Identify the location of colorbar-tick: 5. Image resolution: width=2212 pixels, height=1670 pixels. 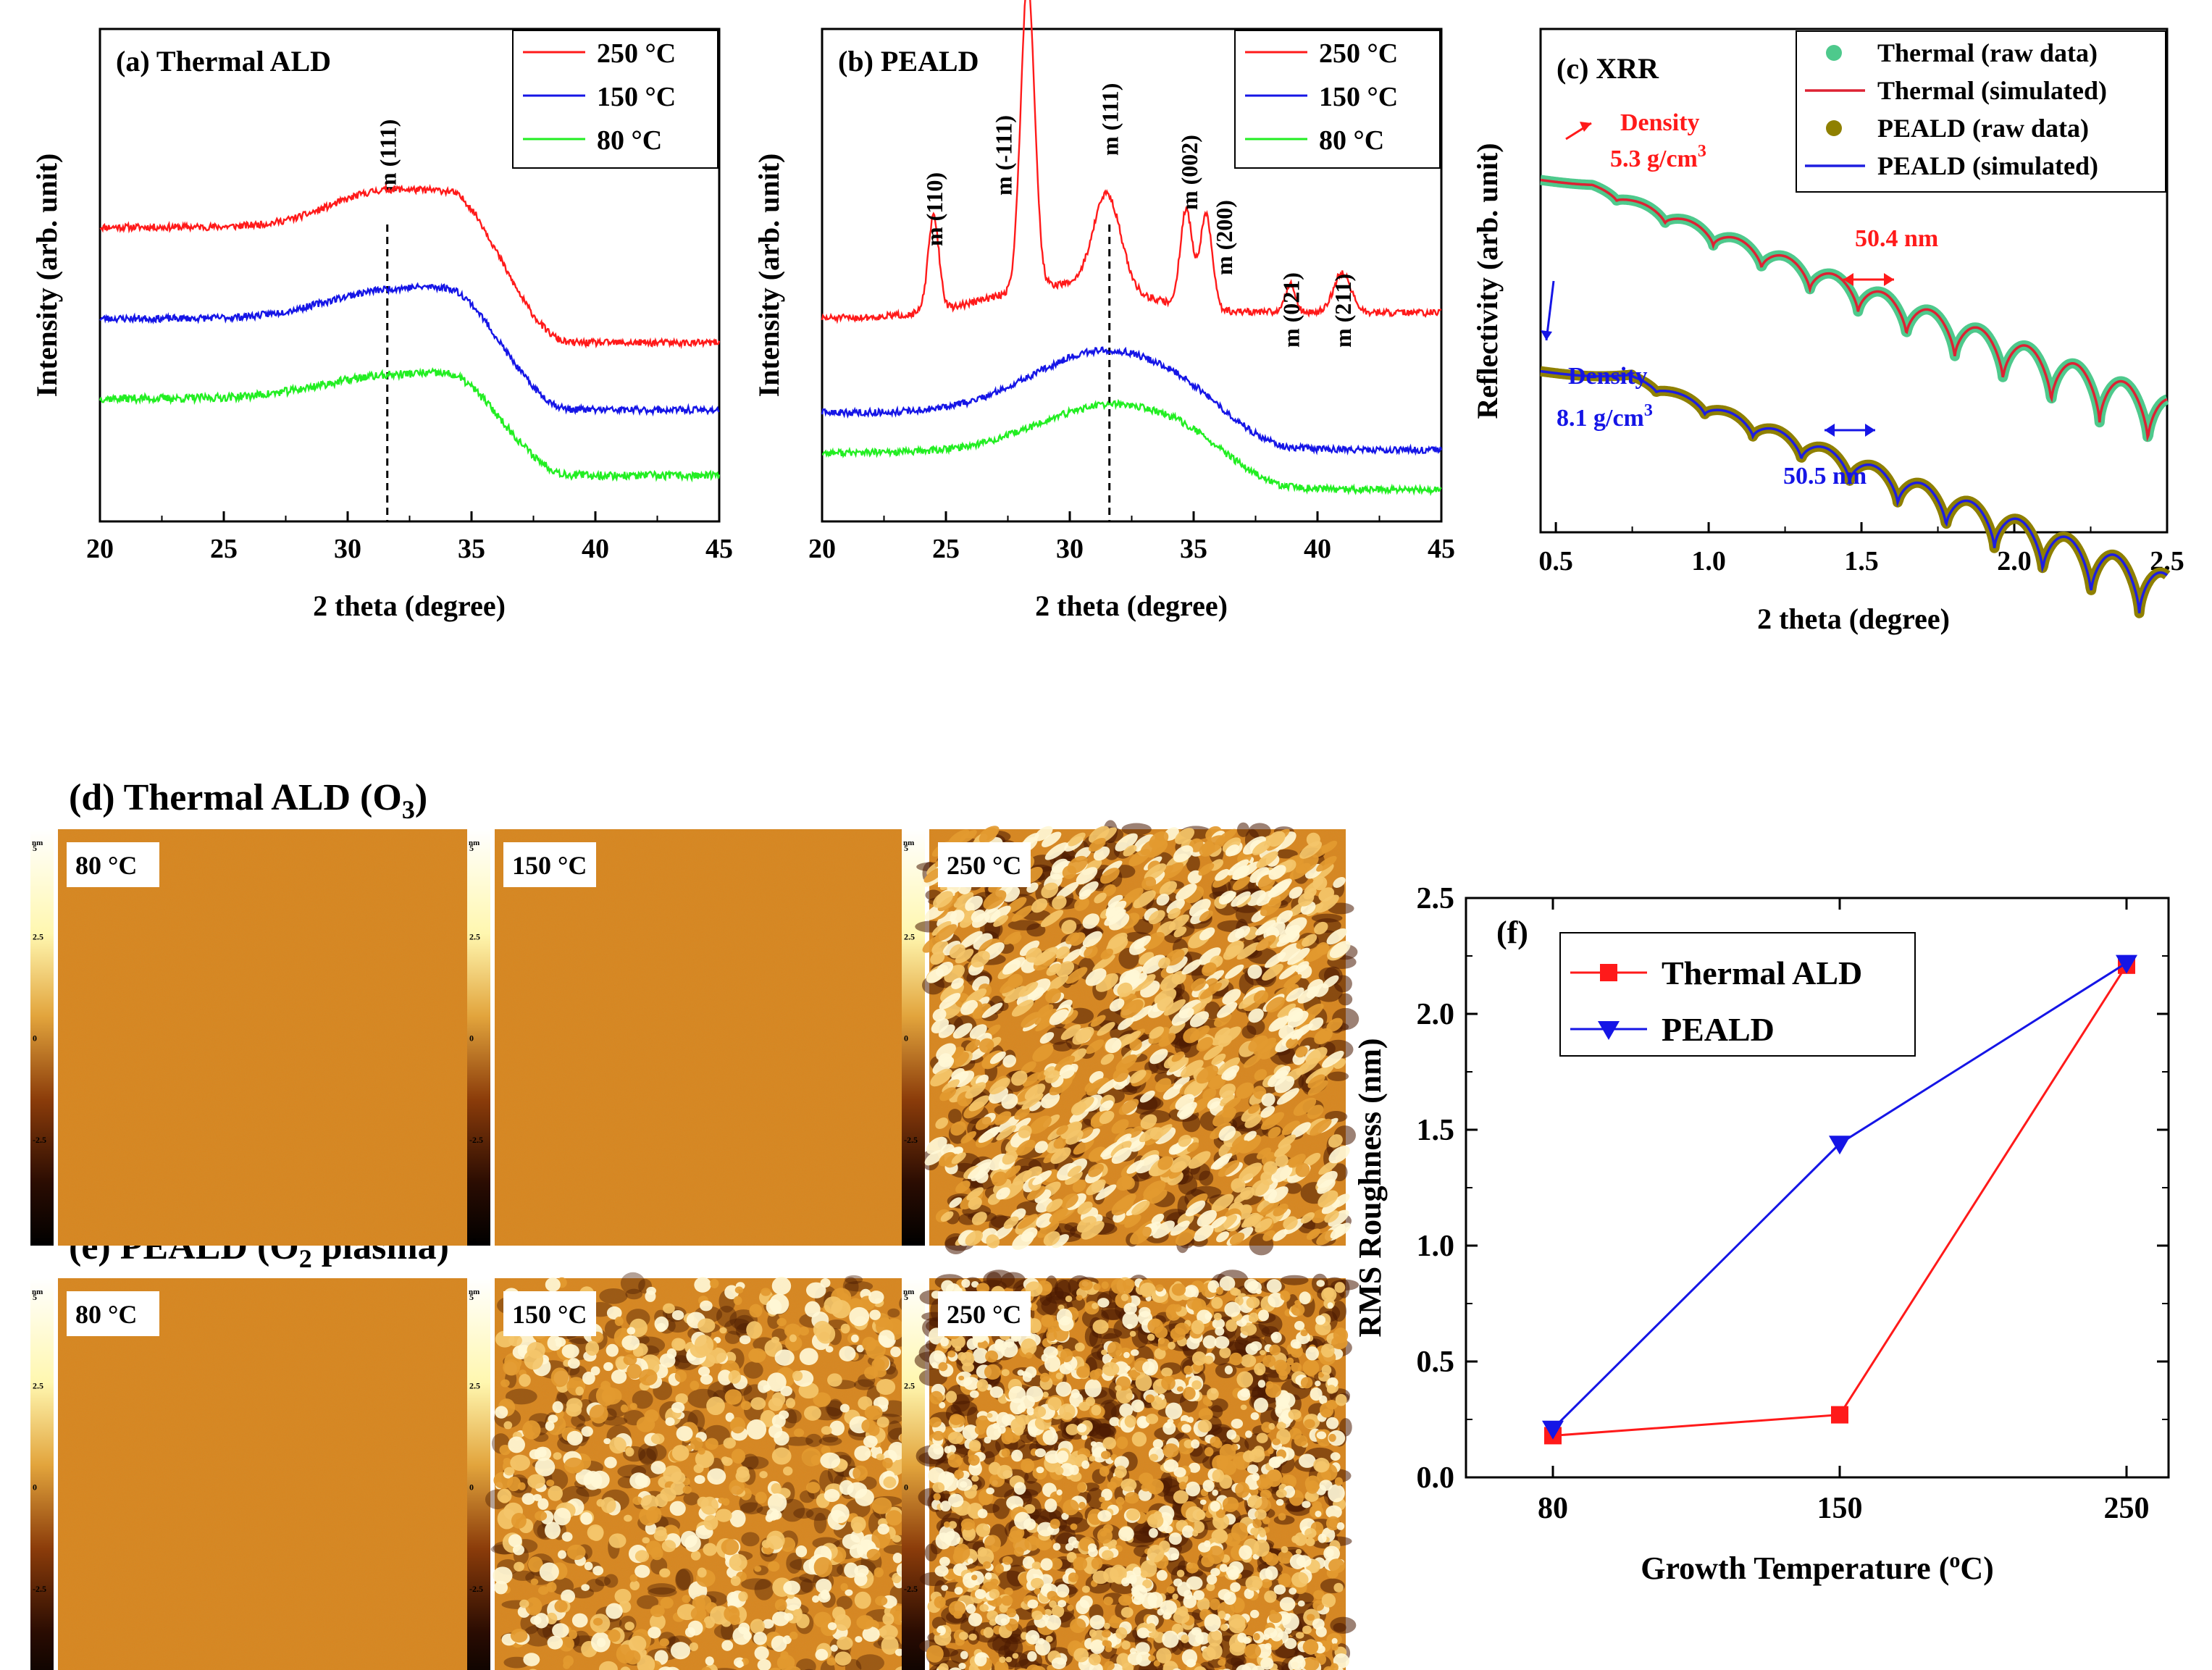
(906, 1297).